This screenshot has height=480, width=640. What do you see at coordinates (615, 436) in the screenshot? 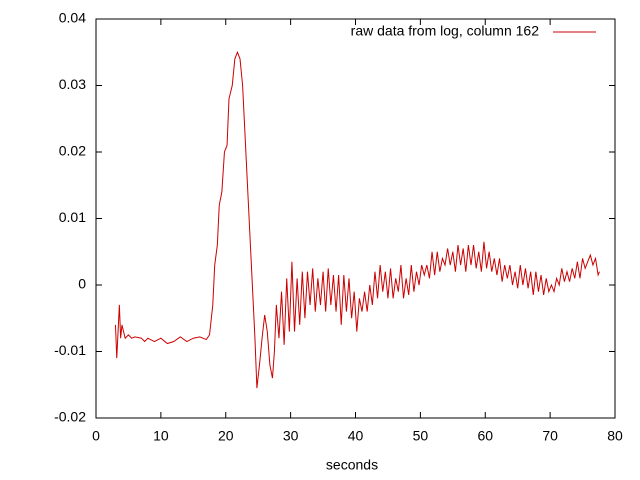
I see `x-tick-label: 80` at bounding box center [615, 436].